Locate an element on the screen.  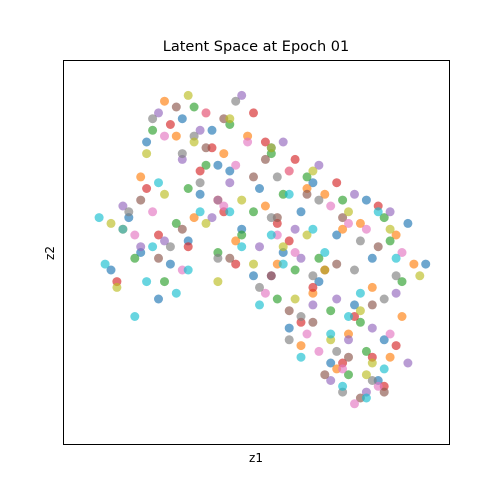
x-axis-label: z1 is located at coordinates (256, 458).